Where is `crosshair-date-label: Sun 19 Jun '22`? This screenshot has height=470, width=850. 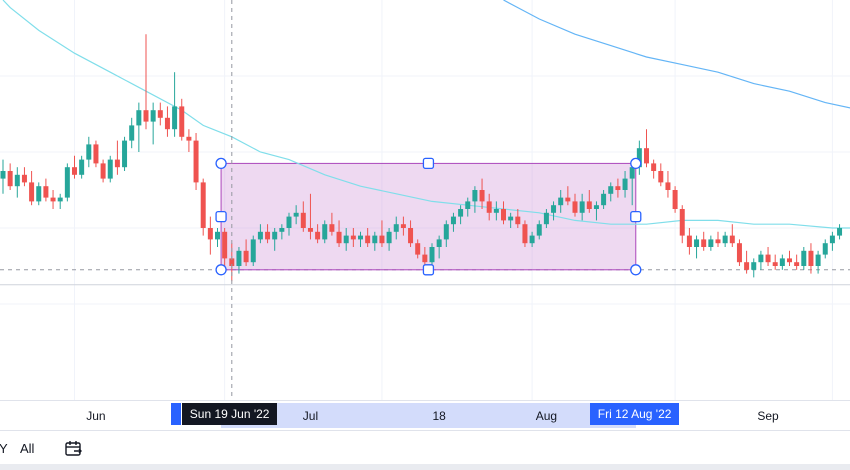
crosshair-date-label: Sun 19 Jun '22 is located at coordinates (229, 414).